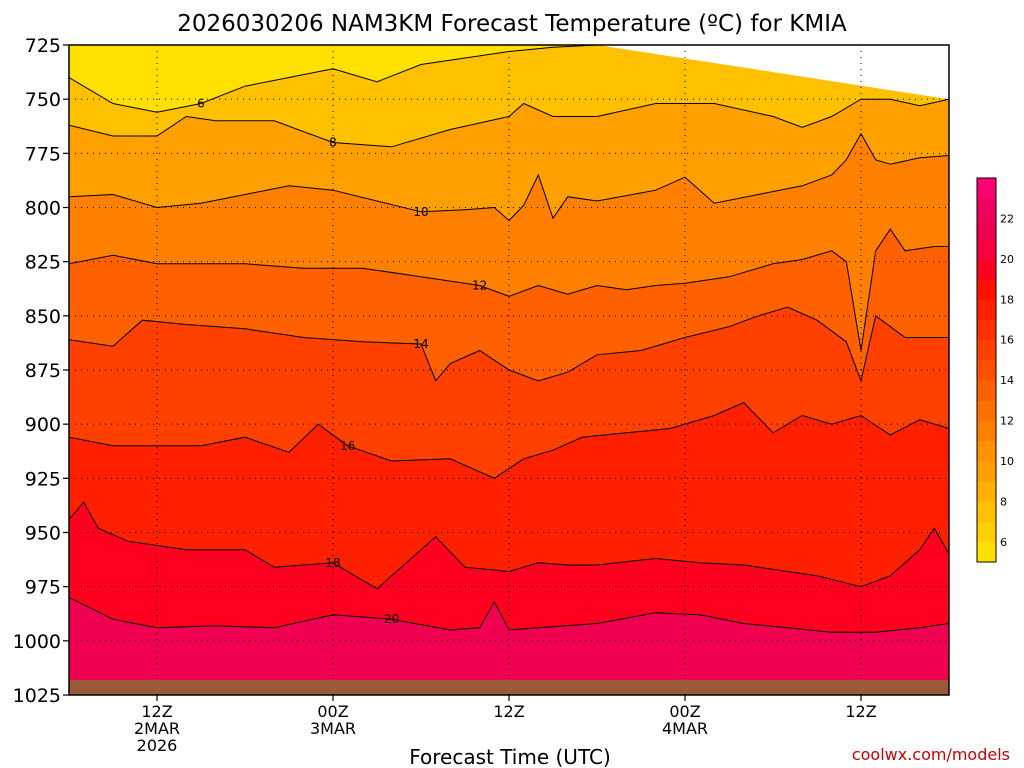 The height and width of the screenshot is (768, 1024). I want to click on contour-label: 16, so click(347, 446).